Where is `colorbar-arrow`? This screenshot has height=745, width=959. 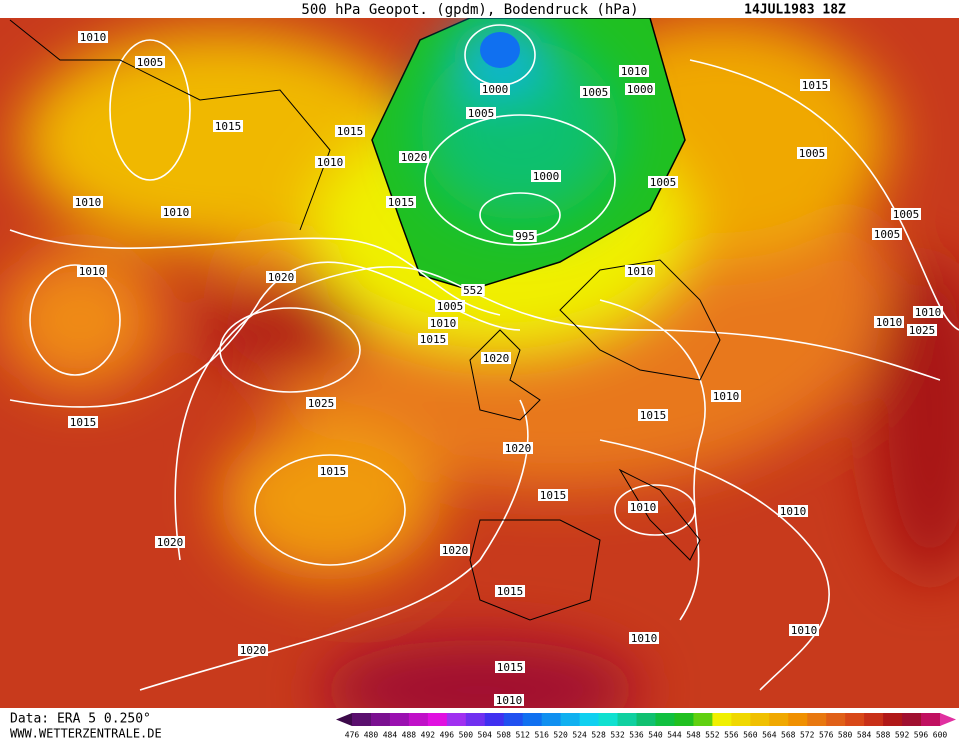 colorbar-arrow is located at coordinates (344, 719).